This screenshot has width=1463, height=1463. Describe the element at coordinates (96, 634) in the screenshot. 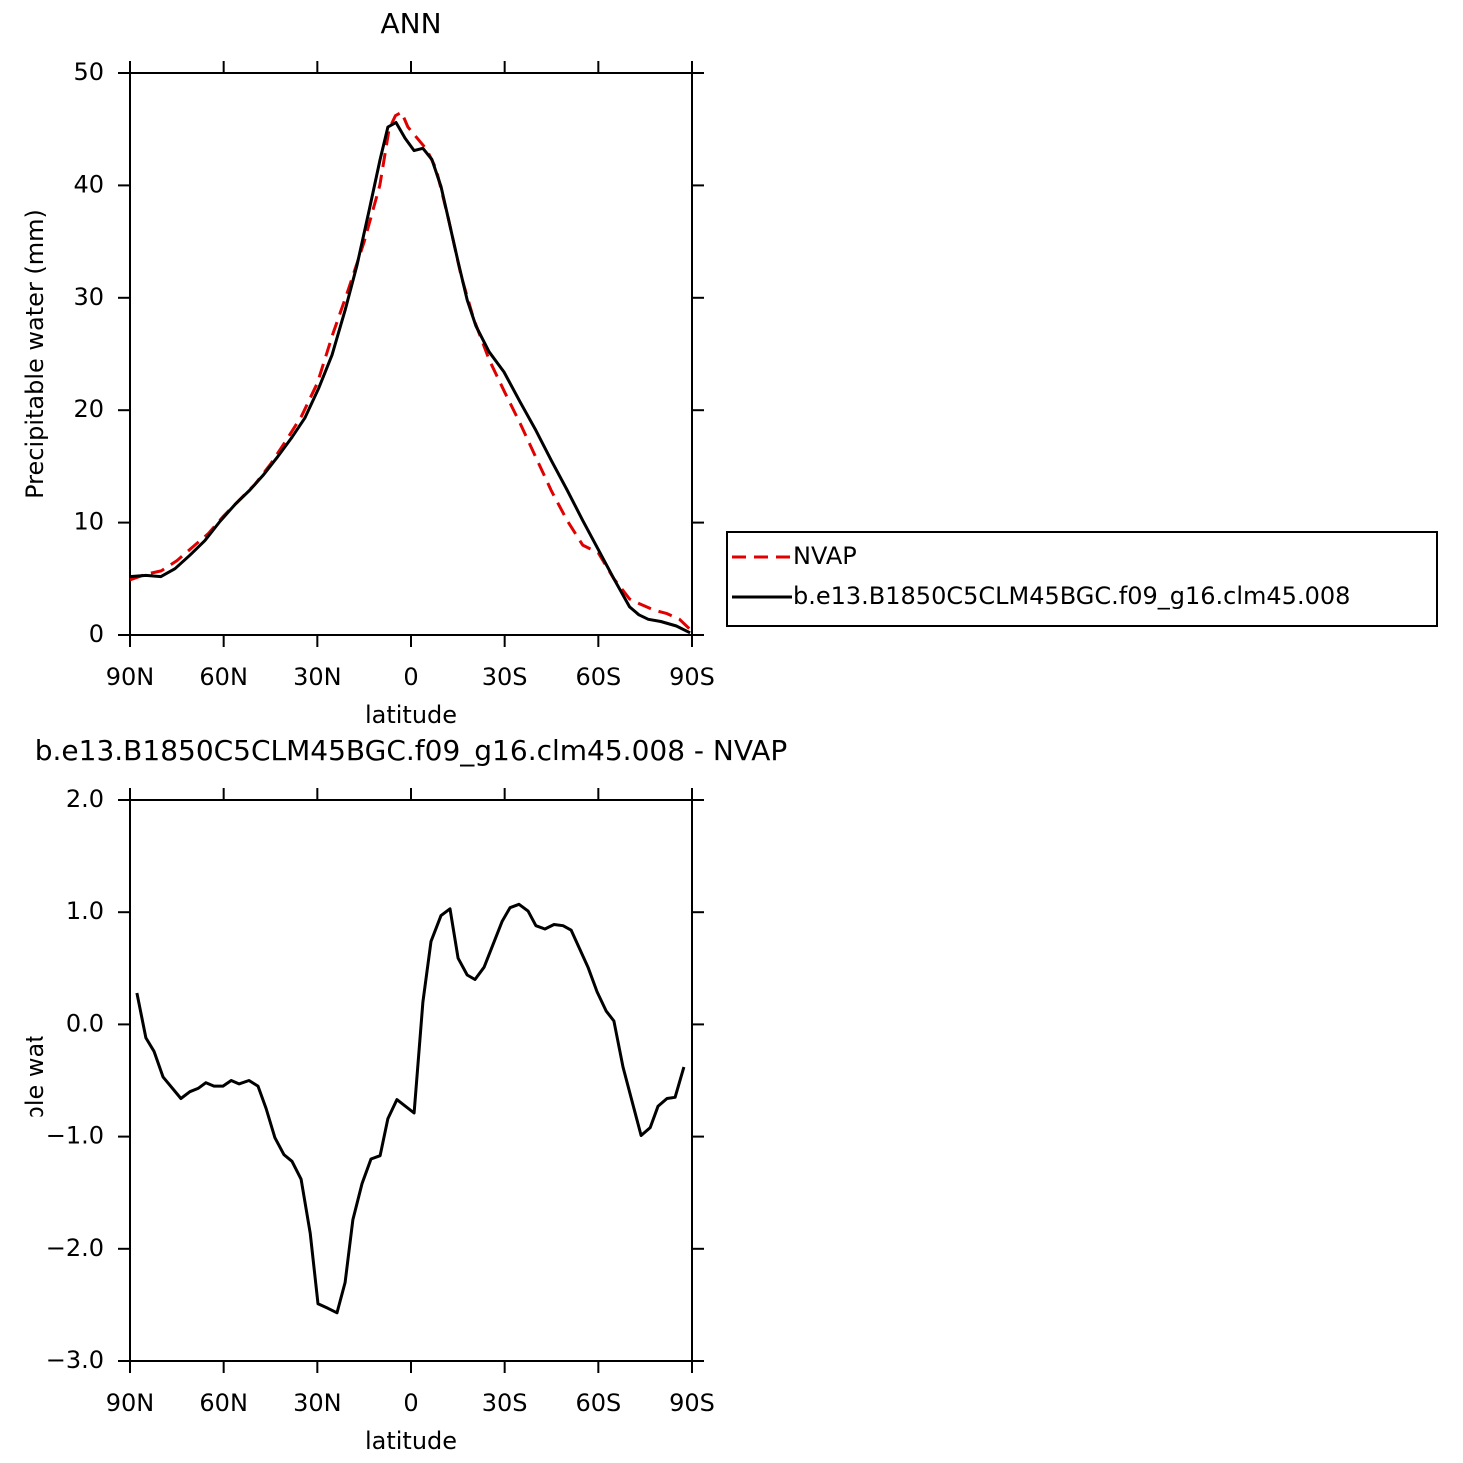

I see `y-tick-label: 0` at that location.